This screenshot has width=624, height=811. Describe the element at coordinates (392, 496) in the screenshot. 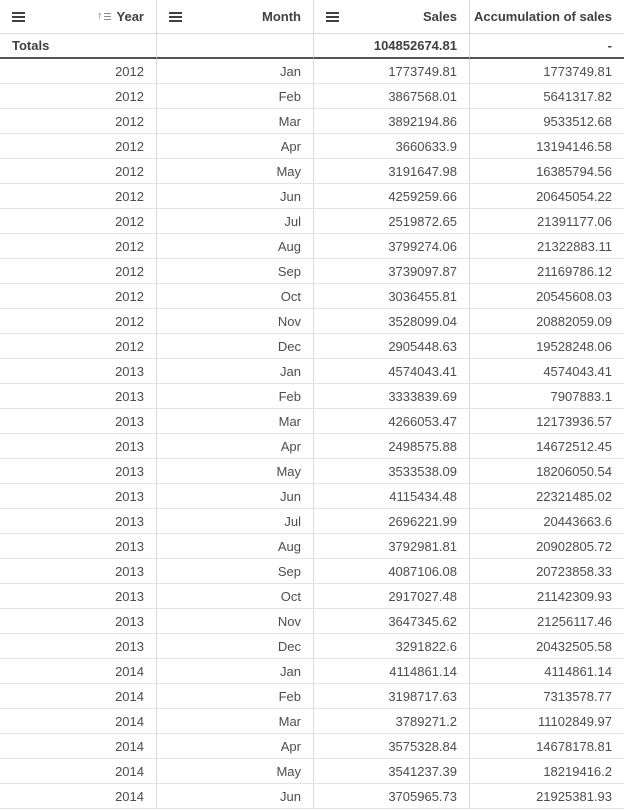

I see `sales-cell: 4115434.48` at that location.